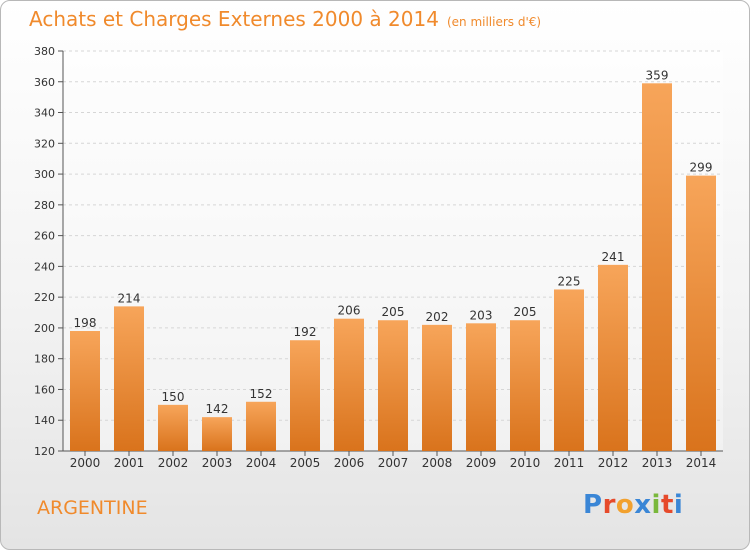  What do you see at coordinates (569, 281) in the screenshot?
I see `data-label: 225` at bounding box center [569, 281].